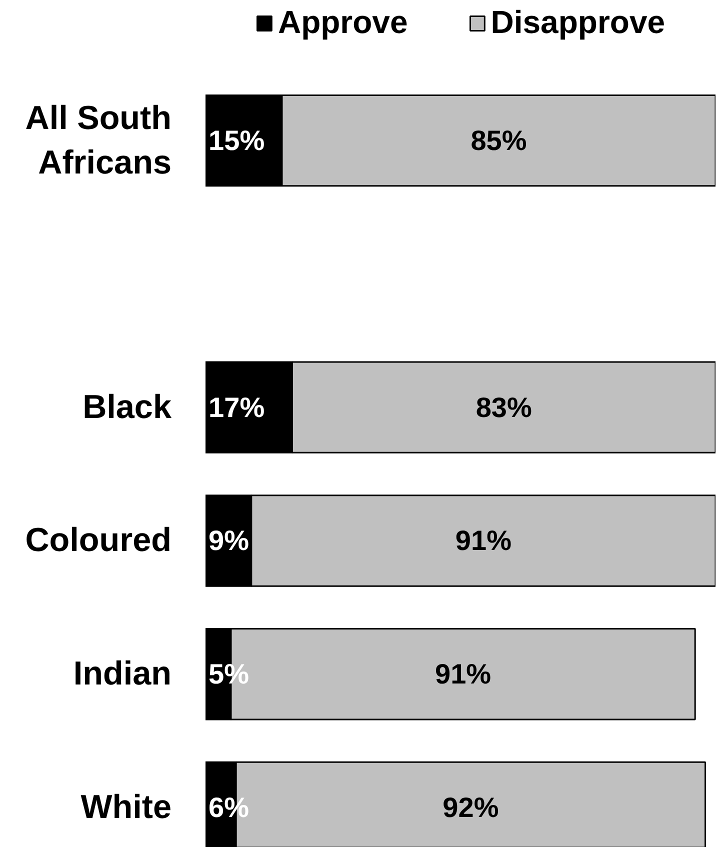  Describe the element at coordinates (343, 22) in the screenshot. I see `legend-label: Approve` at that location.